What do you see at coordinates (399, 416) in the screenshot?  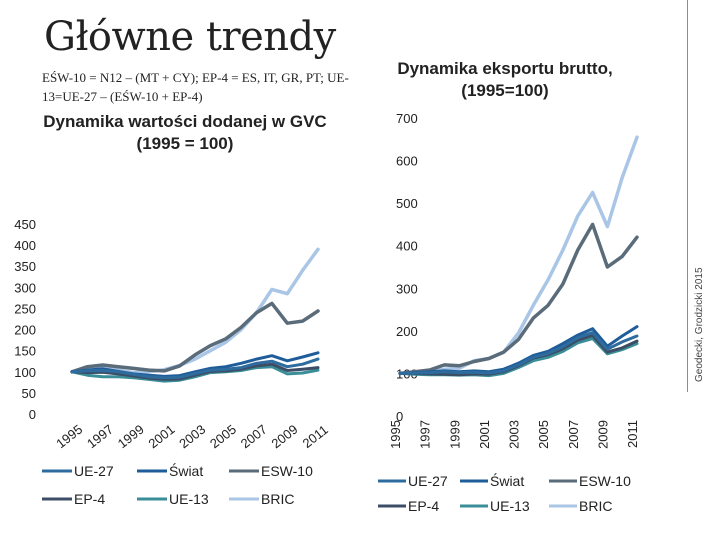 I see `right-ytick-0: 0` at bounding box center [399, 416].